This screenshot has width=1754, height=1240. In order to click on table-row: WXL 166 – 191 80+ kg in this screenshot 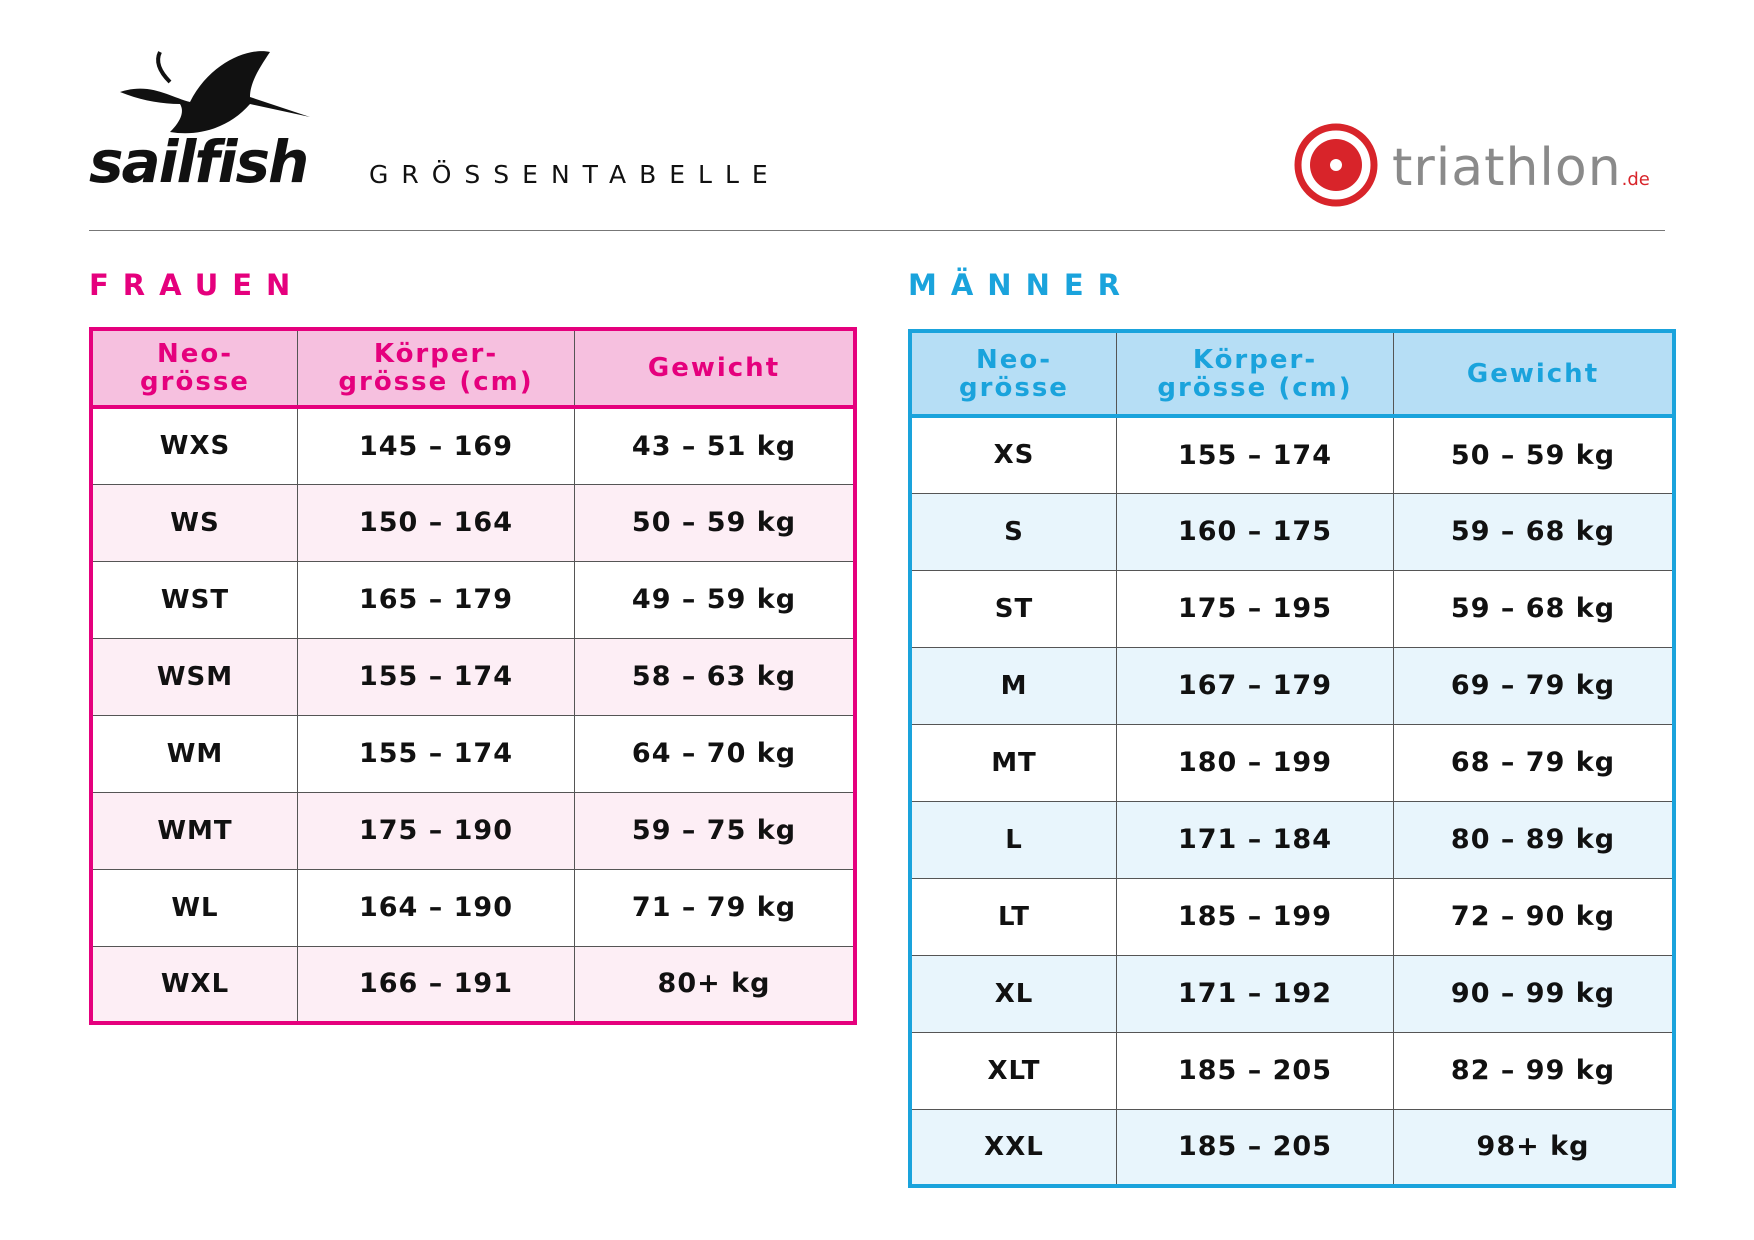, I will do `click(473, 984)`.